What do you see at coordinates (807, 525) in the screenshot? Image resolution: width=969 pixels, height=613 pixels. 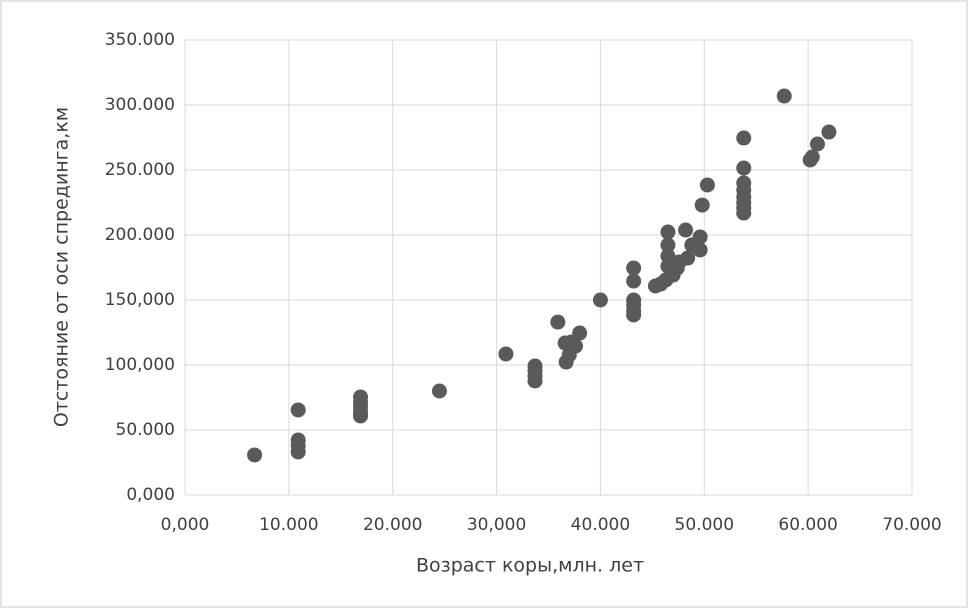 I see `x-tick-label: 60.000` at bounding box center [807, 525].